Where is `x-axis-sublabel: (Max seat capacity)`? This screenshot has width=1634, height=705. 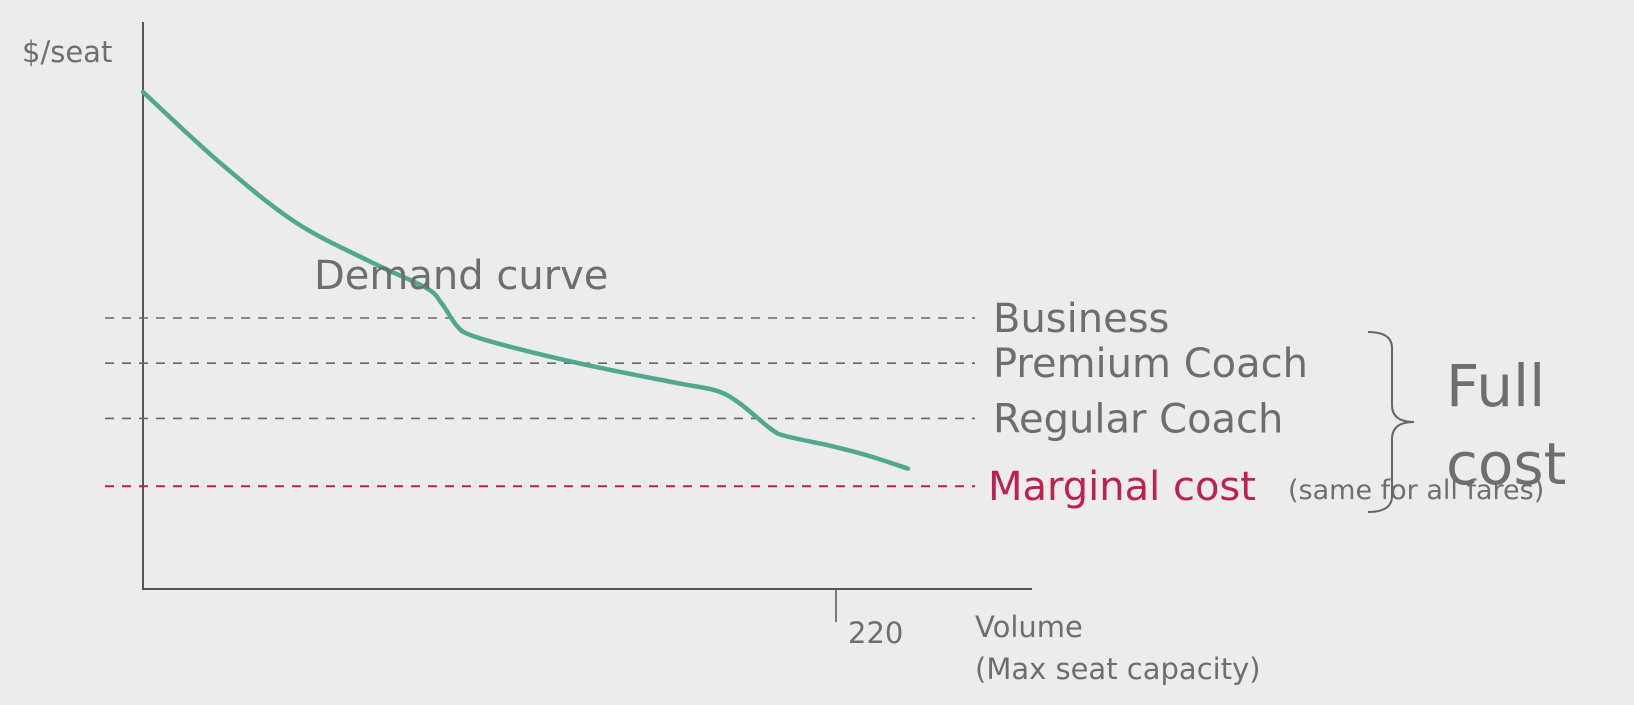
x-axis-sublabel: (Max seat capacity) is located at coordinates (1118, 669).